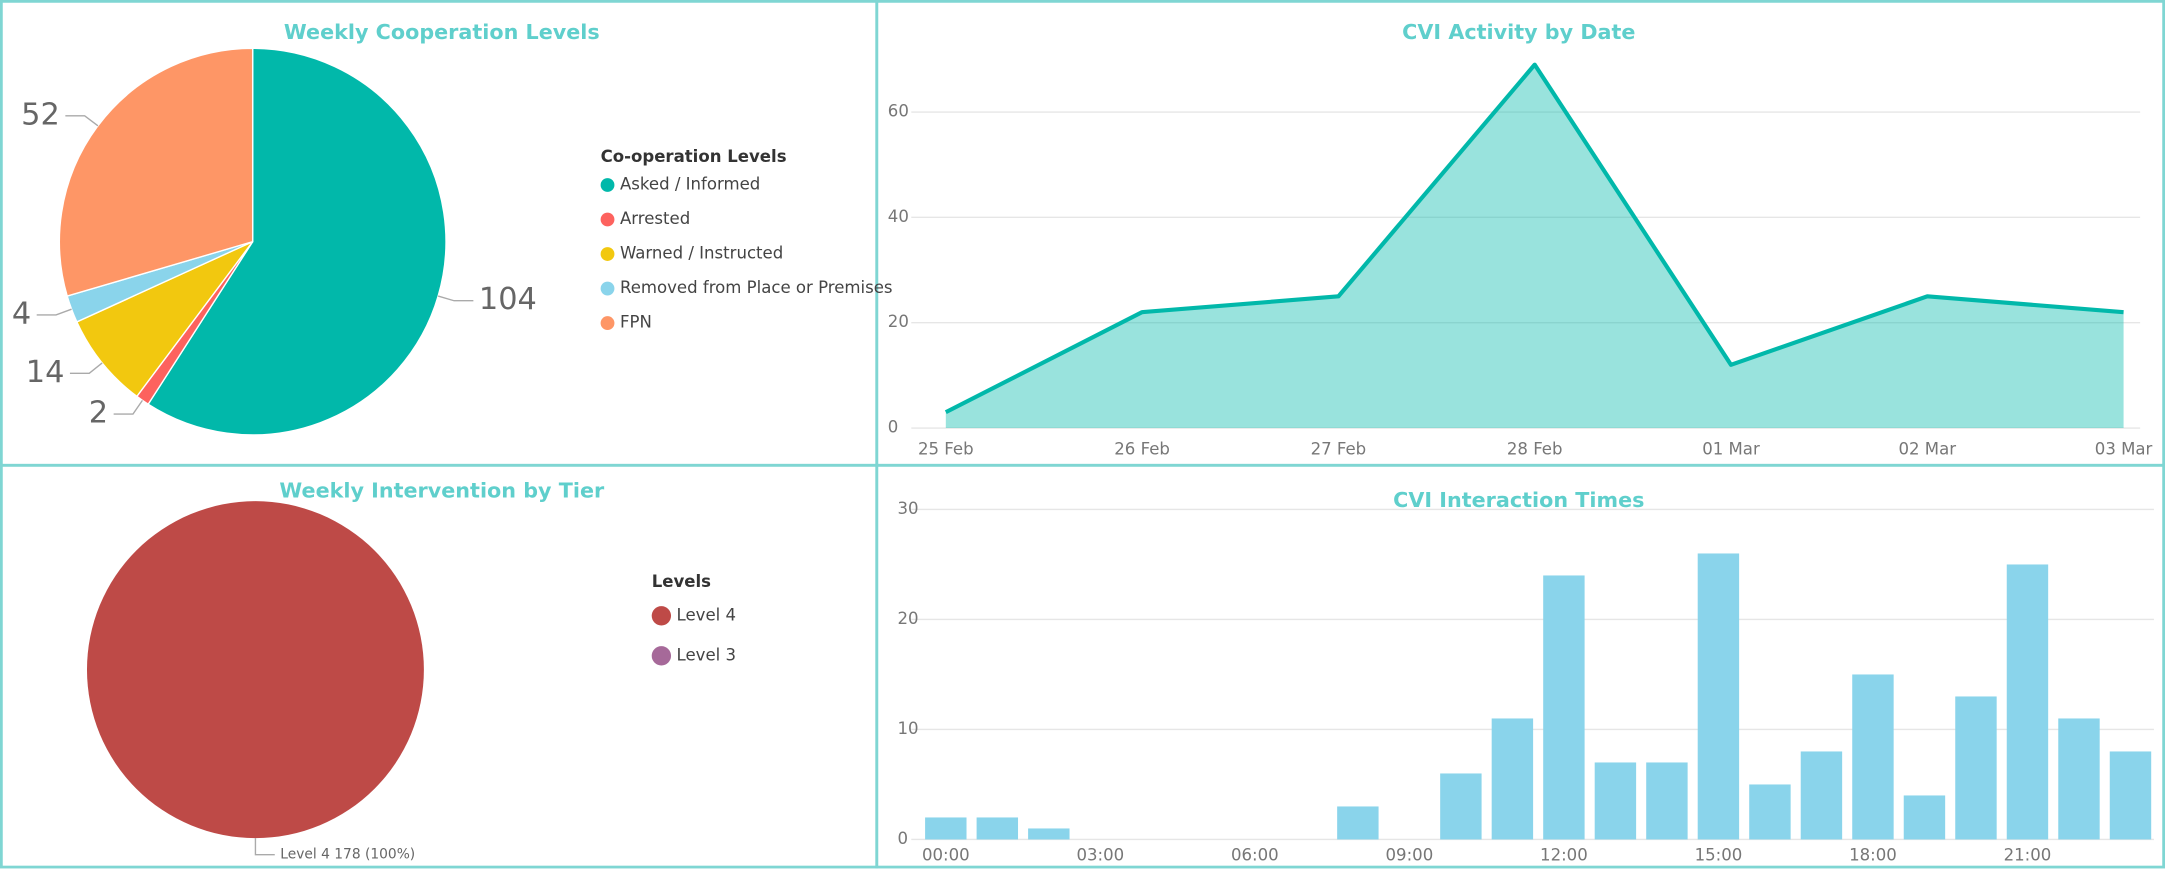 The height and width of the screenshot is (869, 2165). I want to click on data-label: 52, so click(40, 114).